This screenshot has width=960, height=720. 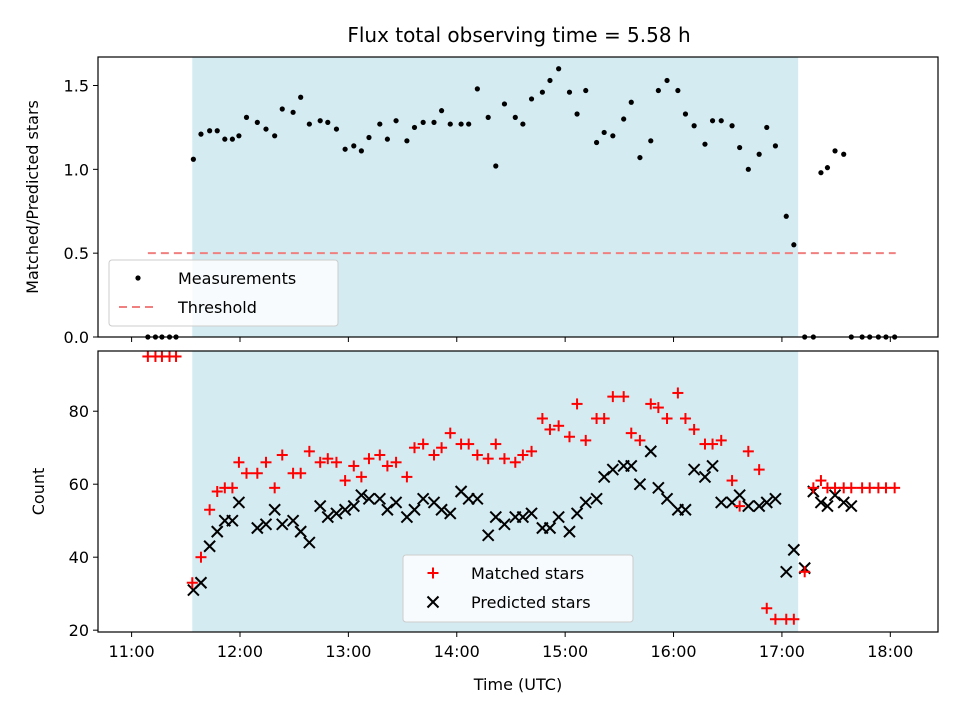 I want to click on legend-matched-label: Matched stars, so click(x=527, y=573).